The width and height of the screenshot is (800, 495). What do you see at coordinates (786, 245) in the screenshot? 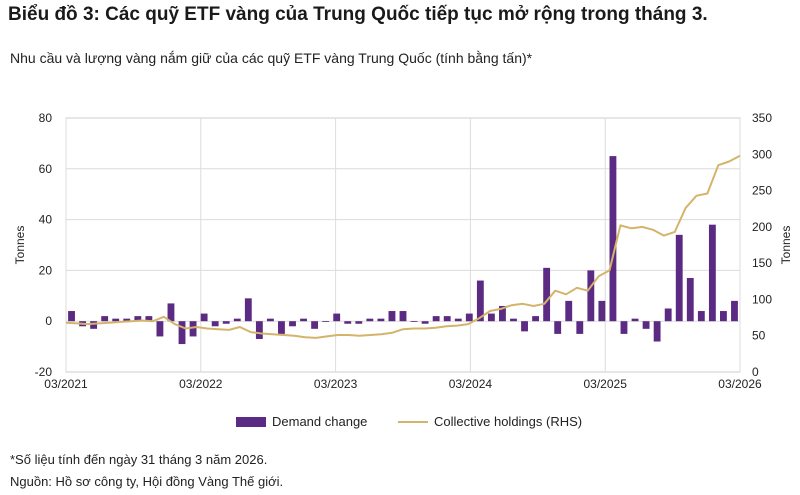
I see `y-right-axis-title: Tonnes` at bounding box center [786, 245].